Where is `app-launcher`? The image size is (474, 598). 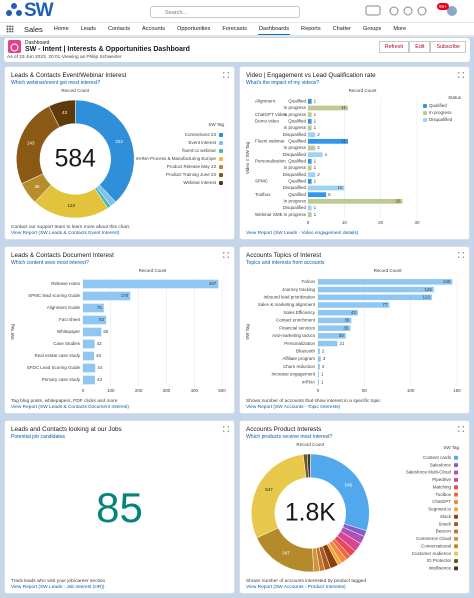
app-launcher is located at coordinates (10, 29).